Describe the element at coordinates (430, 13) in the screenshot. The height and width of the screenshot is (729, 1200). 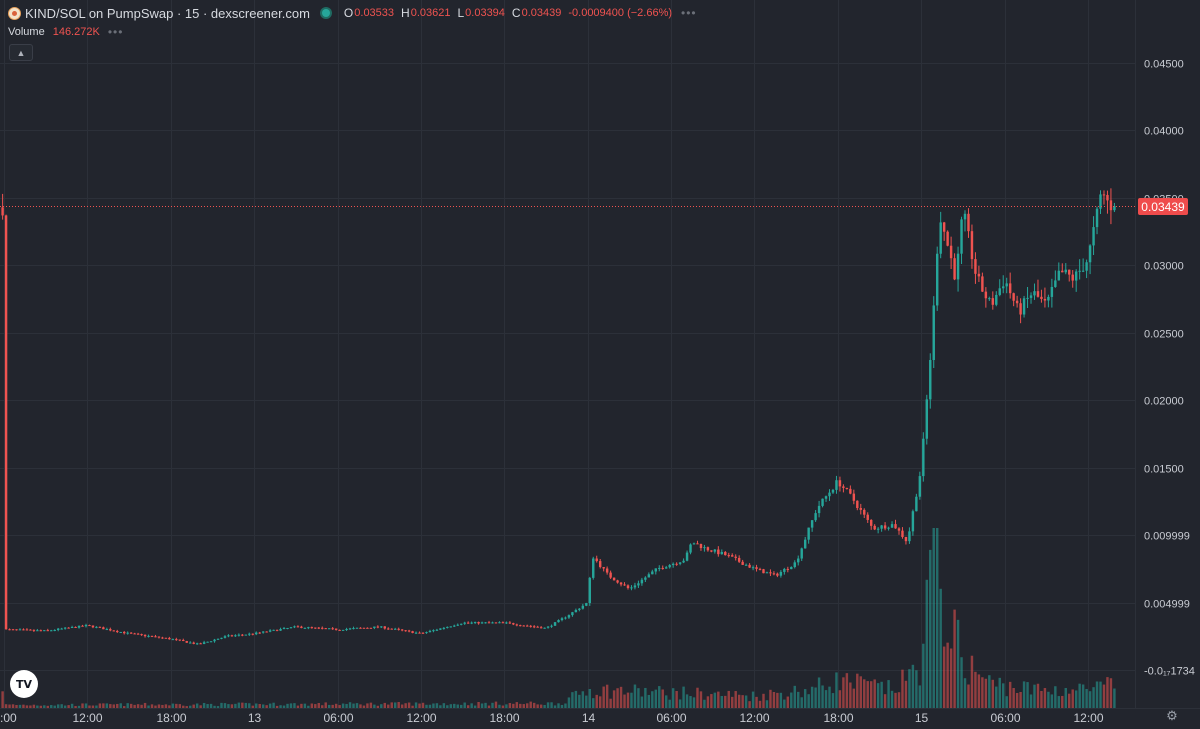
I see `high-value: 0.03621` at that location.